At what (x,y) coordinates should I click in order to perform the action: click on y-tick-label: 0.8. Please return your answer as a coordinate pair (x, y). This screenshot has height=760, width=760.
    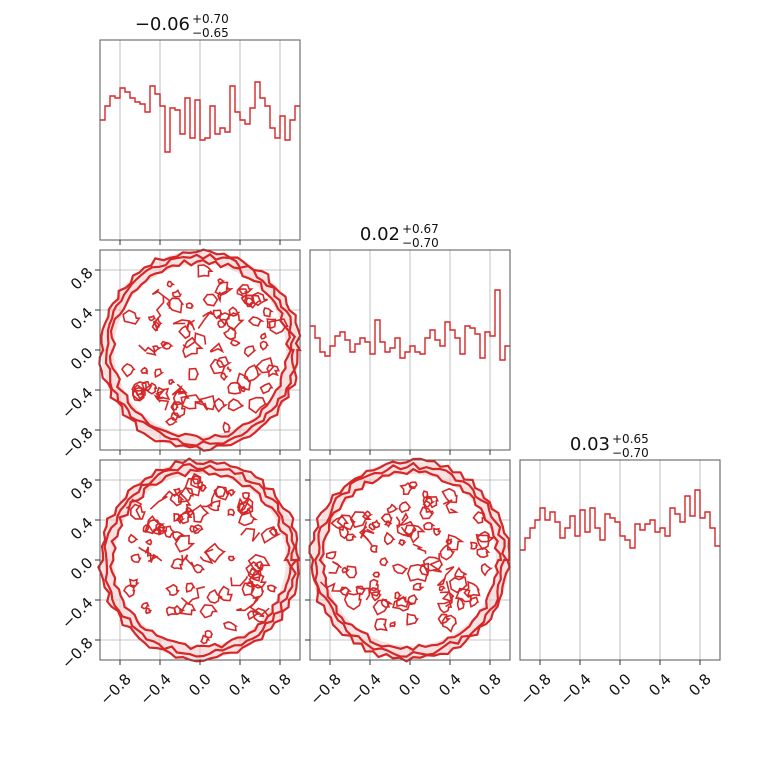
    Looking at the image, I should click on (82, 489).